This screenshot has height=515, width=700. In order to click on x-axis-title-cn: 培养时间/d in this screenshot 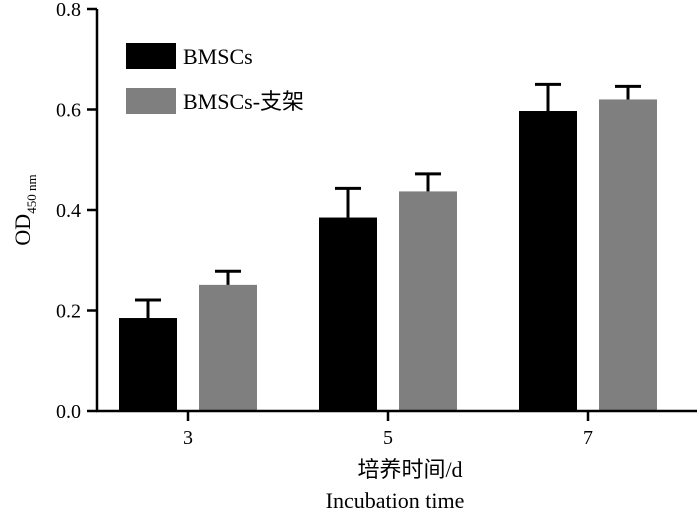, I will do `click(409, 469)`.